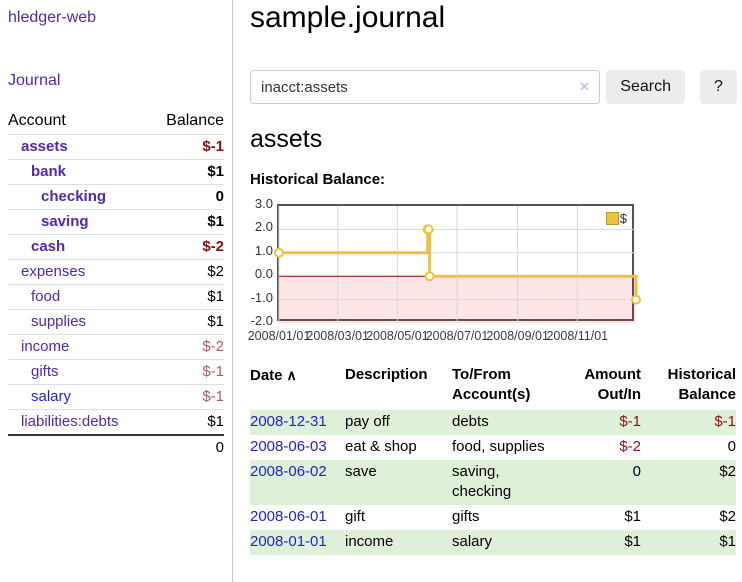 This screenshot has height=582, width=742. What do you see at coordinates (116, 272) in the screenshot?
I see `account-row-expenses: expenses $2` at bounding box center [116, 272].